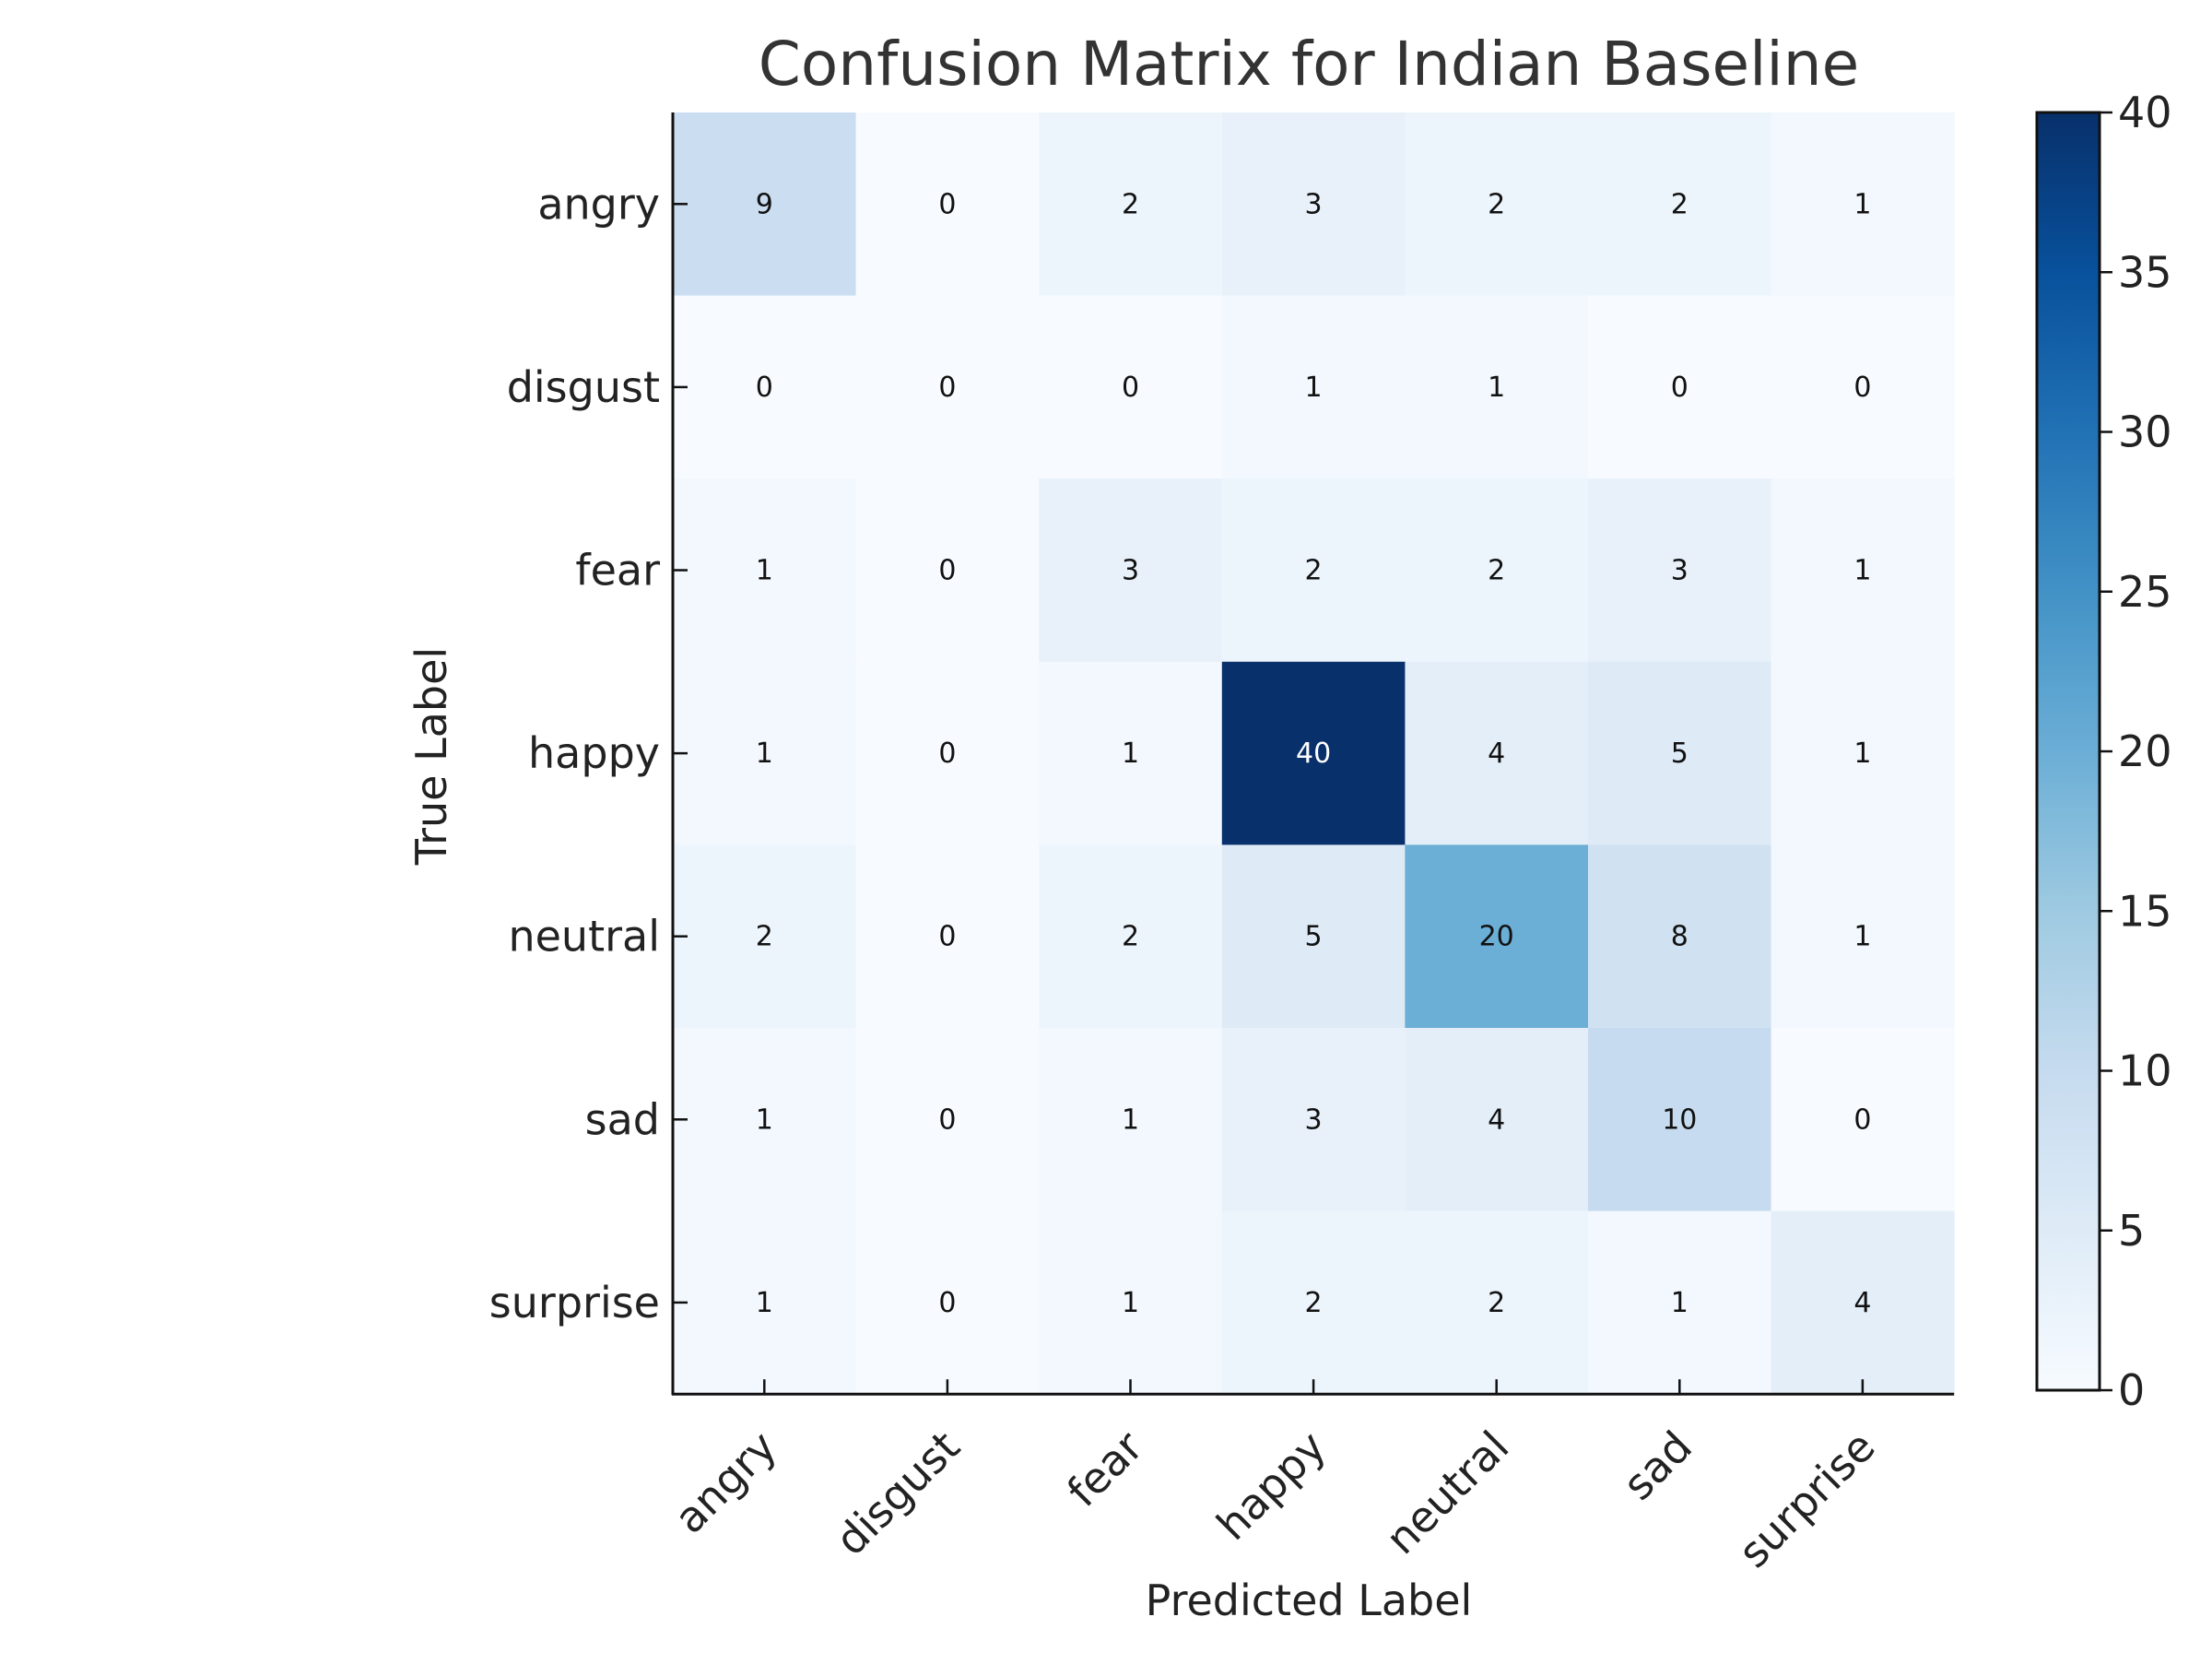 This screenshot has height=1664, width=2212. I want to click on x-axis-ticks: angry disgust fear happy neutral sad surprise, so click(1275, 1478).